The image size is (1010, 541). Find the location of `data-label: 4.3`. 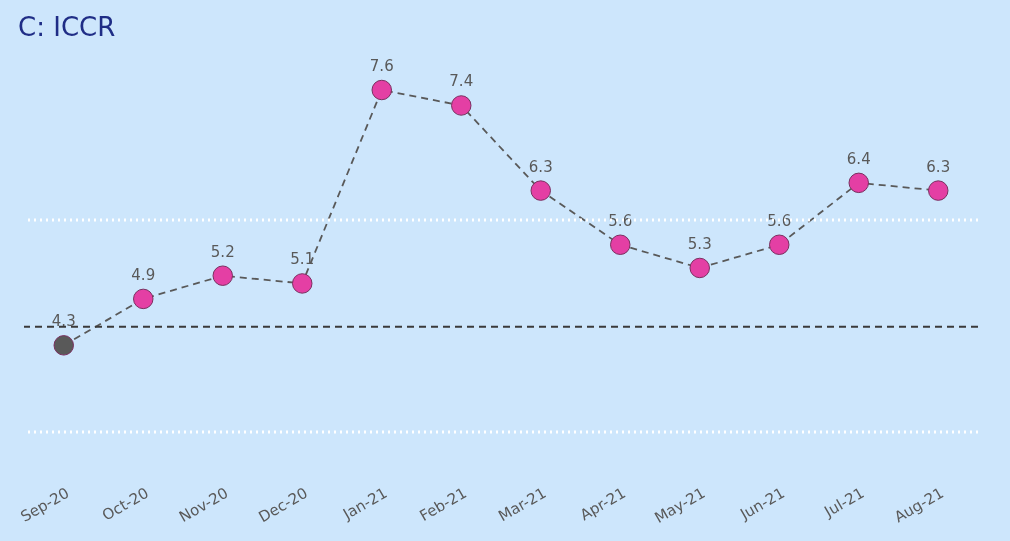

data-label: 4.3 is located at coordinates (63, 321).